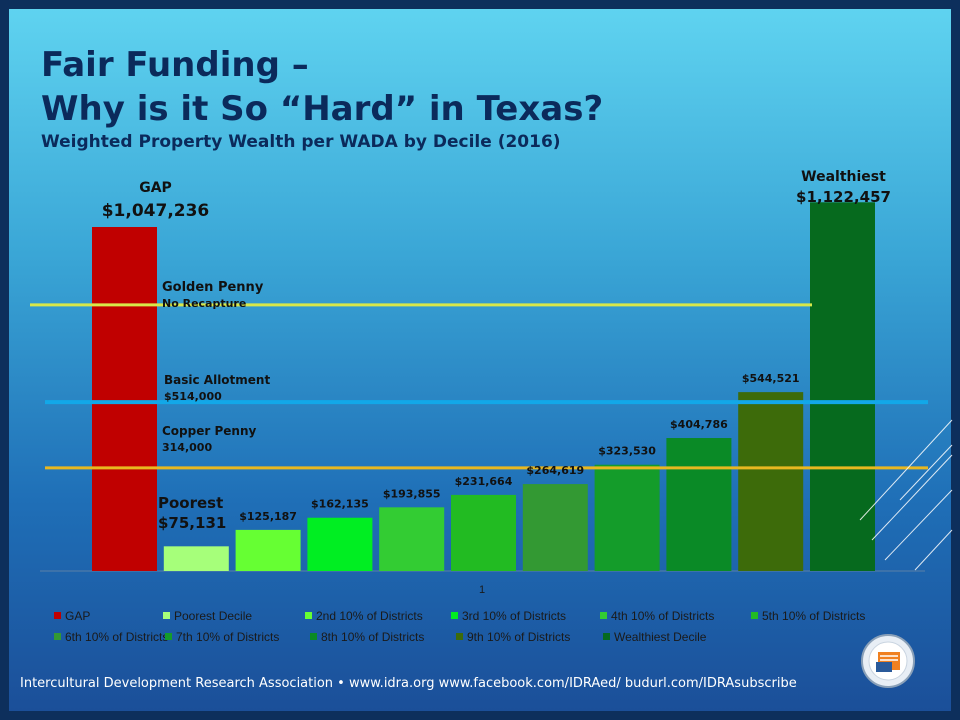 This screenshot has width=960, height=720. I want to click on legend-label: Wealthiest Decile, so click(660, 637).